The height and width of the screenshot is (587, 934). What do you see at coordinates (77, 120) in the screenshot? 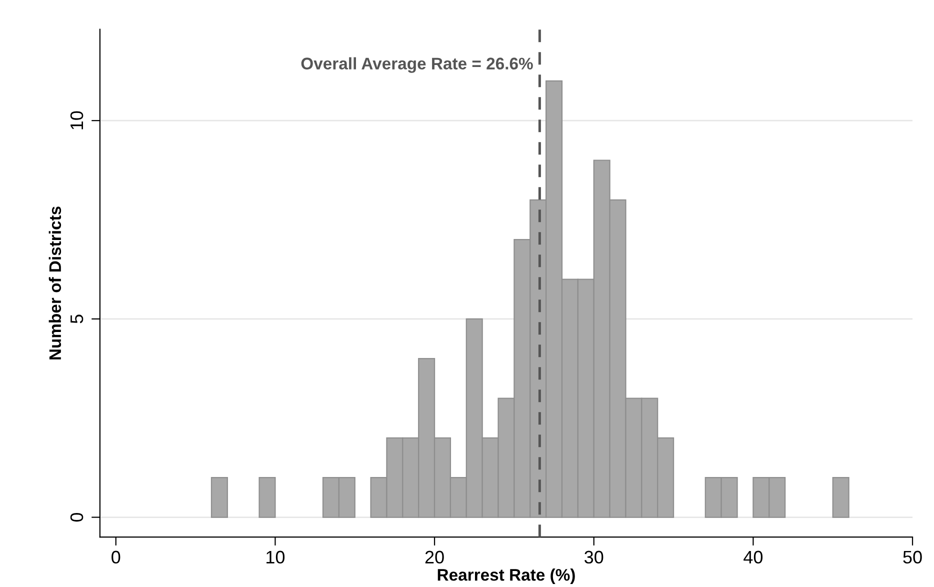
I see `y-tick-label: 10` at bounding box center [77, 120].